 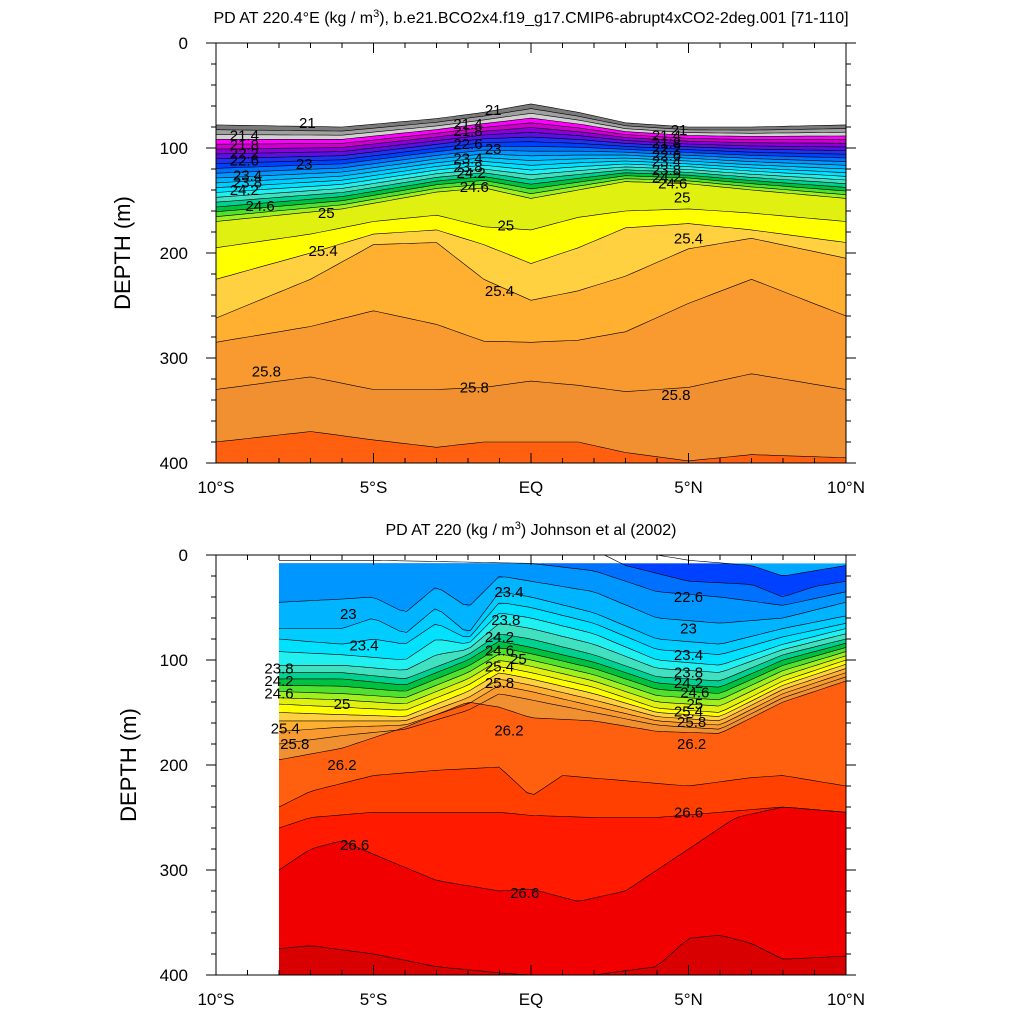 I want to click on isopycnal-22.0, so click(x=531, y=143).